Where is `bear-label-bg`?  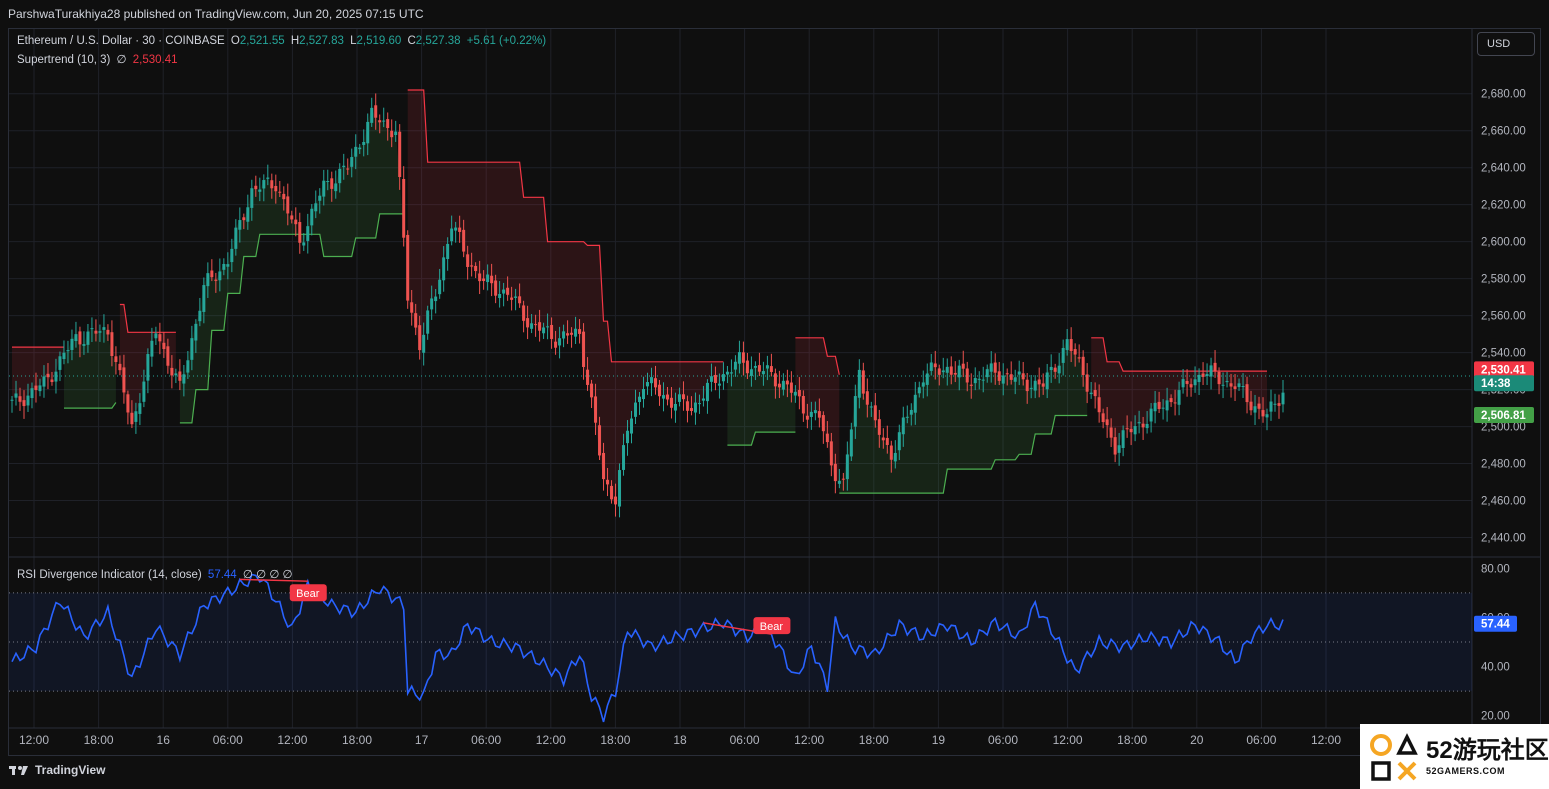
bear-label-bg is located at coordinates (308, 593).